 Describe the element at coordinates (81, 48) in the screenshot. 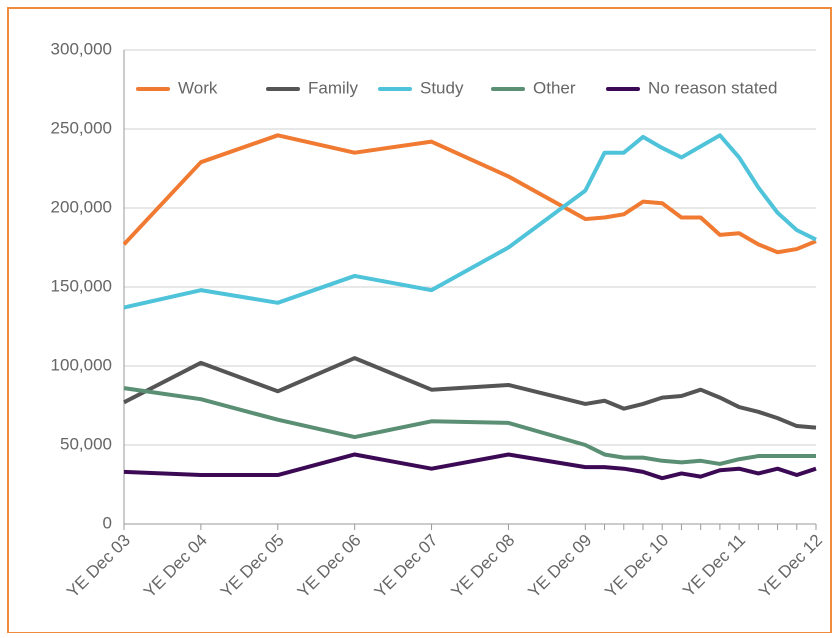

I see `y-tick-label: 300,000` at that location.